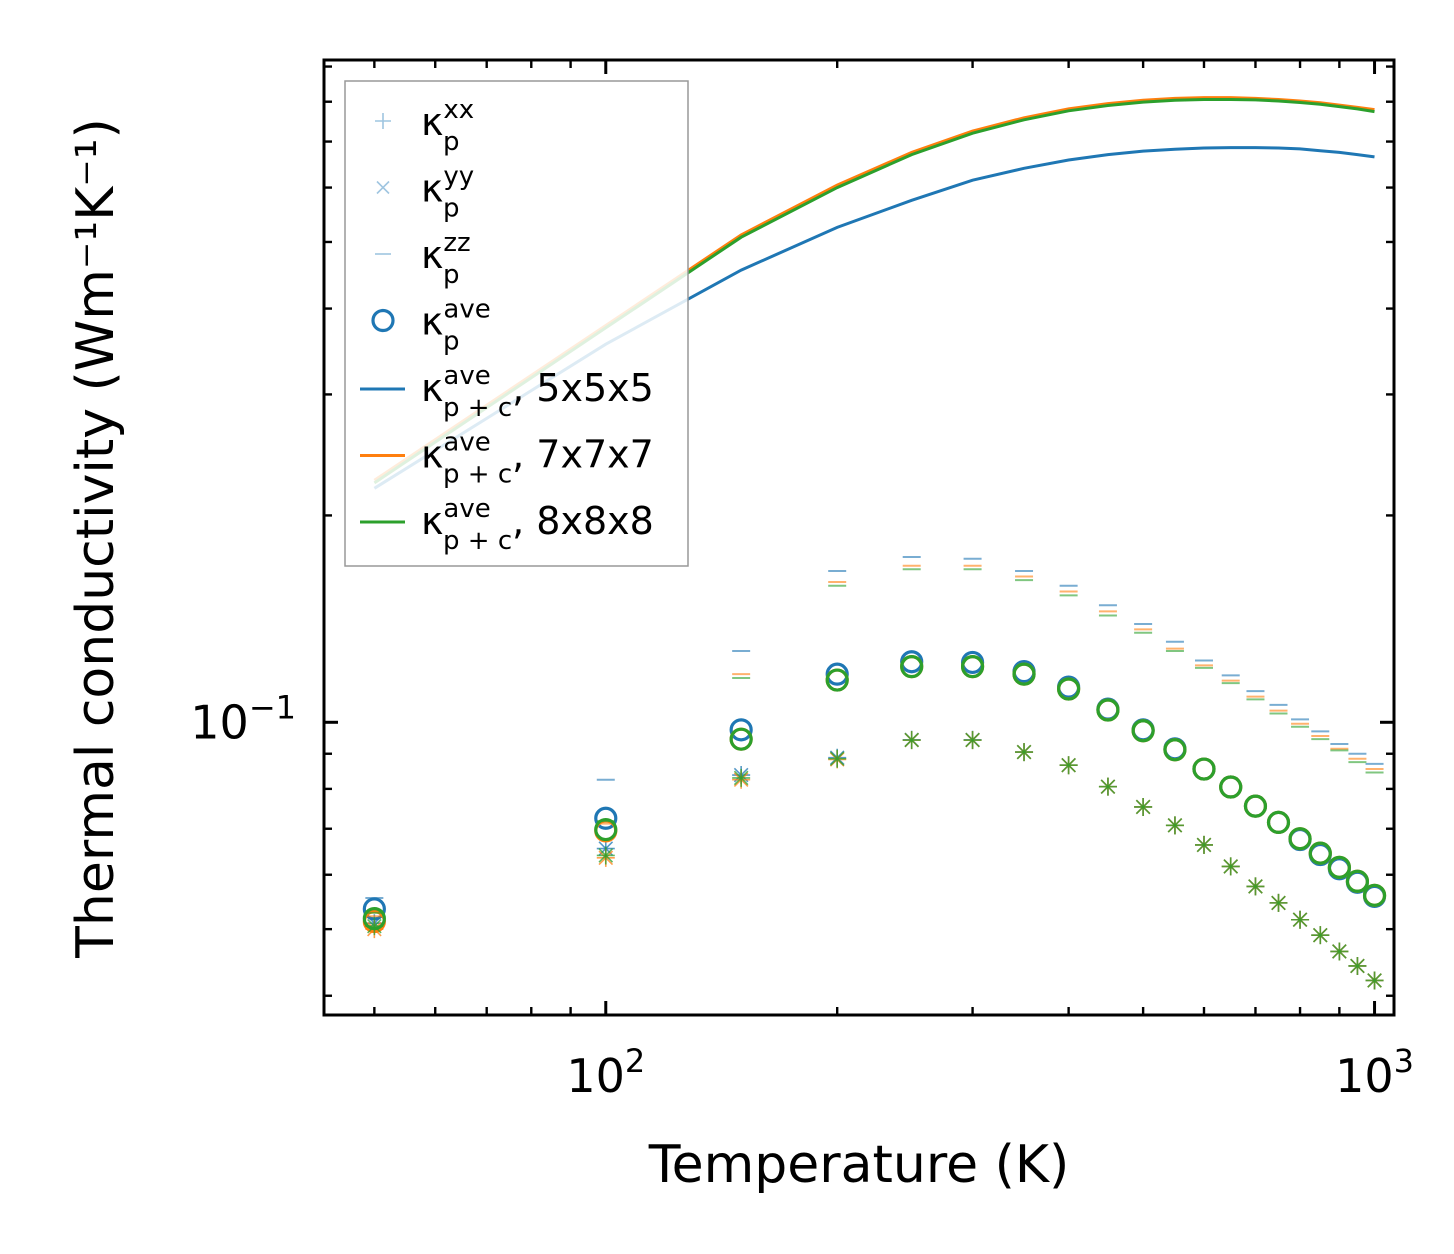 This screenshot has width=1454, height=1254. Describe the element at coordinates (219, 722) in the screenshot. I see `y-tick-label-base: 10` at that location.